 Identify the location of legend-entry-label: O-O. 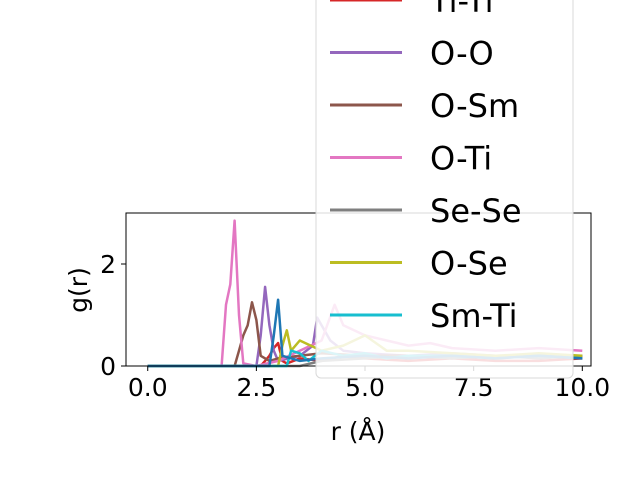
(462, 54).